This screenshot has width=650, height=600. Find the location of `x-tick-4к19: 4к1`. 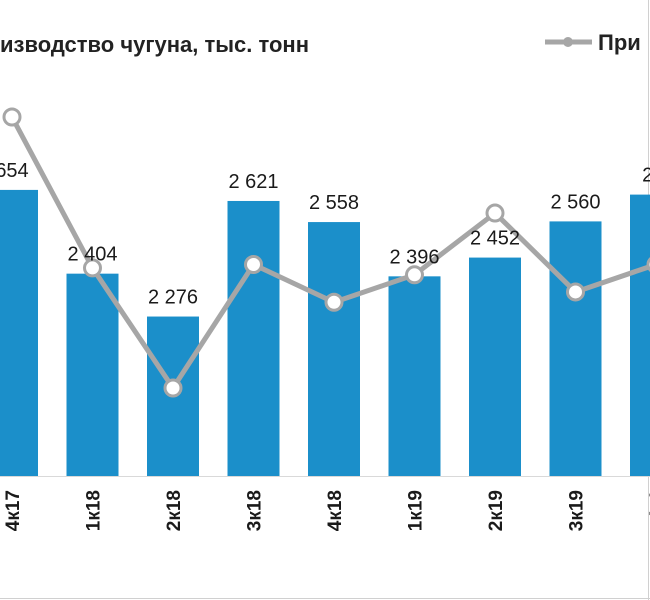

x-tick-4к19: 4к1 is located at coordinates (648, 505).